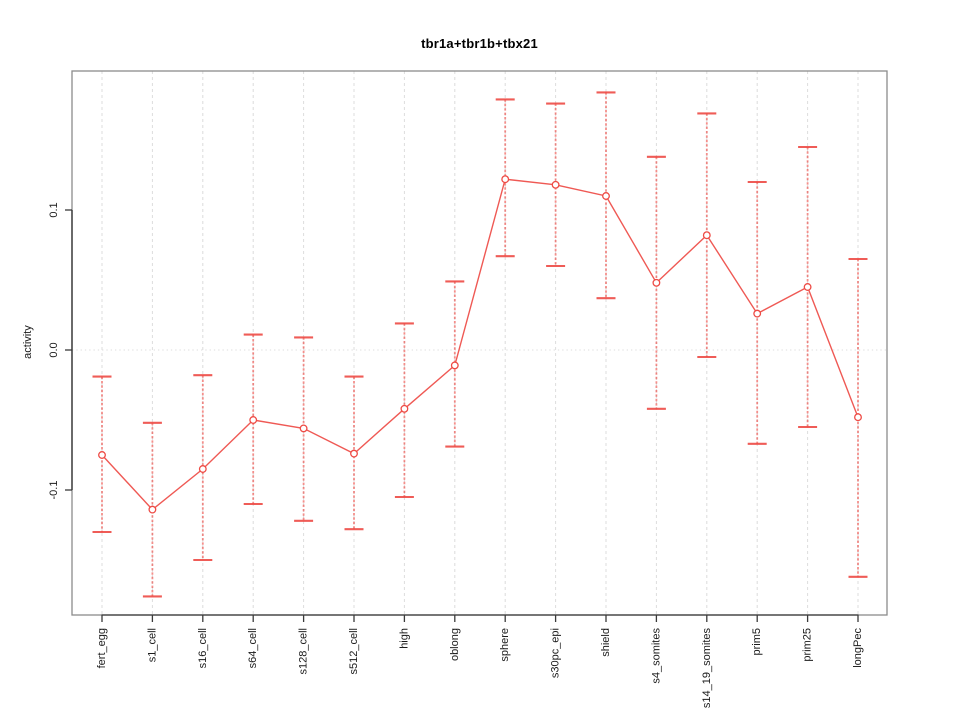  Describe the element at coordinates (54, 490) in the screenshot. I see `y-tick-label: -0.1` at that location.